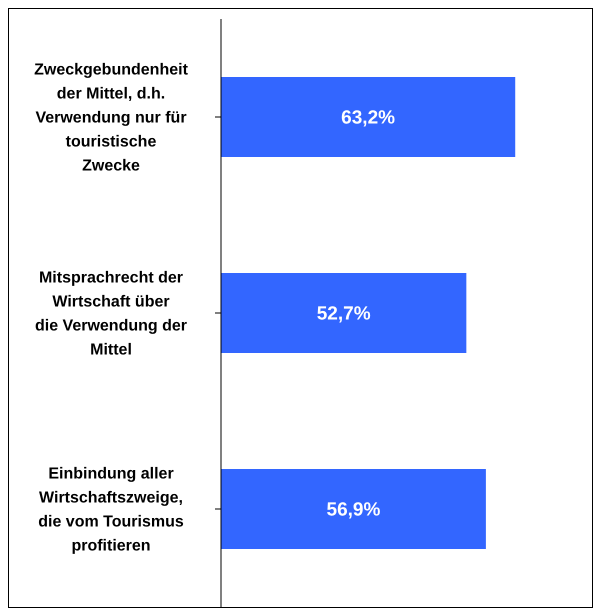 This screenshot has height=610, width=593. What do you see at coordinates (111, 510) in the screenshot?
I see `y-tick-label: Einbindung aller Wirtschaftszweige, die vom Tourismus profitieren` at bounding box center [111, 510].